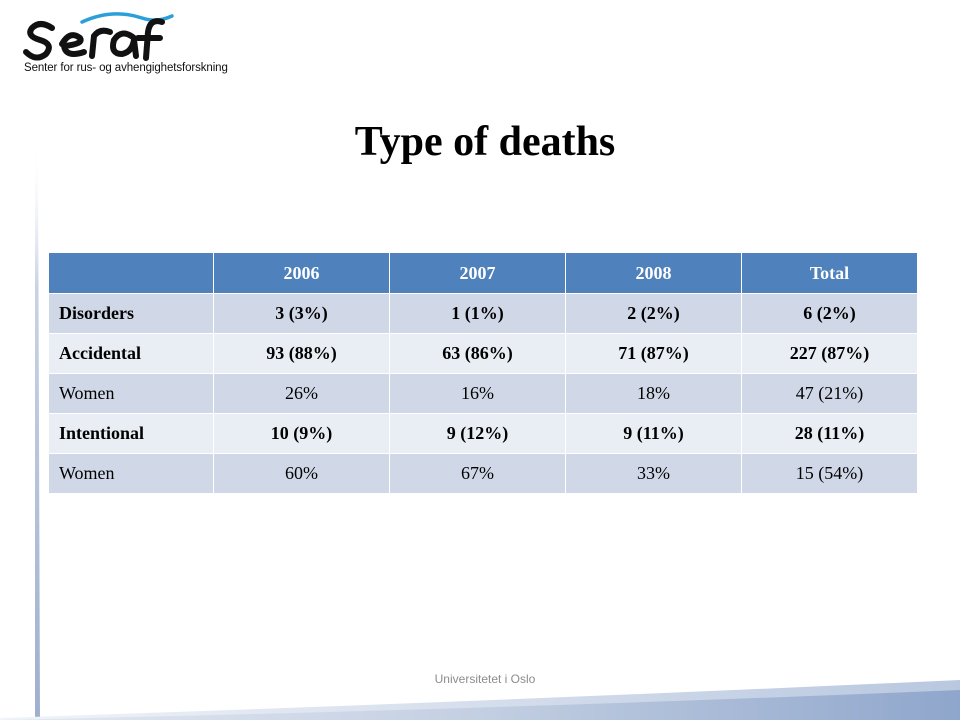 The image size is (960, 720). Describe the element at coordinates (301, 313) in the screenshot. I see `table-cell: 3 (3%)` at that location.